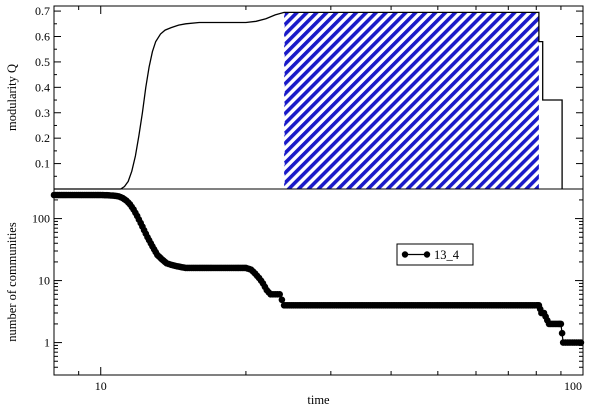  Describe the element at coordinates (42, 62) in the screenshot. I see `y-tick-label: 0.5` at that location.